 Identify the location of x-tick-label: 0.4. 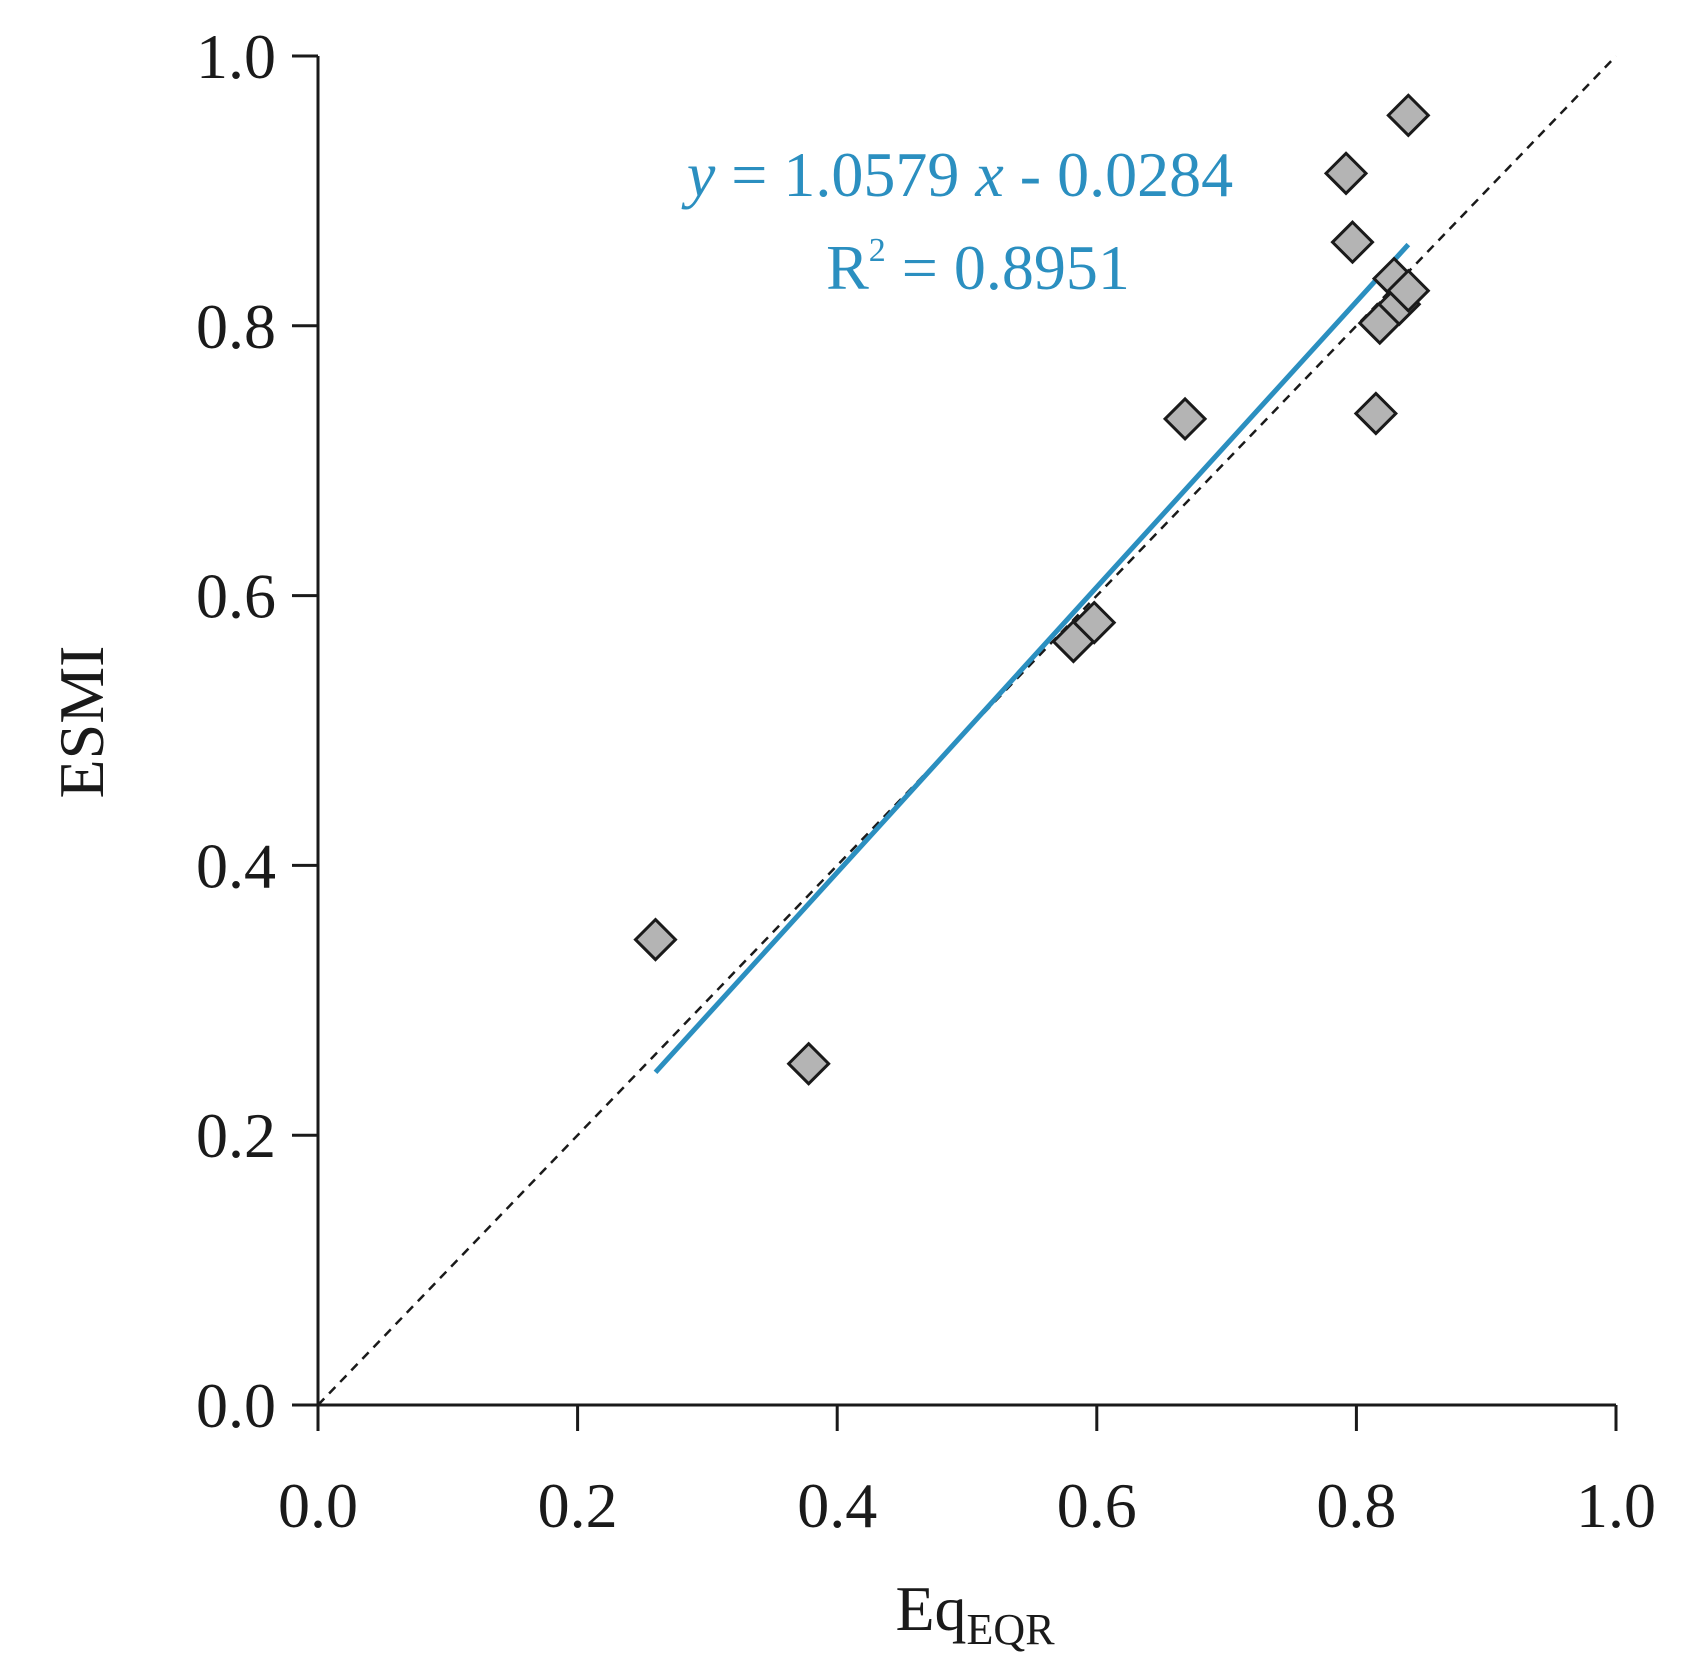
(837, 1505).